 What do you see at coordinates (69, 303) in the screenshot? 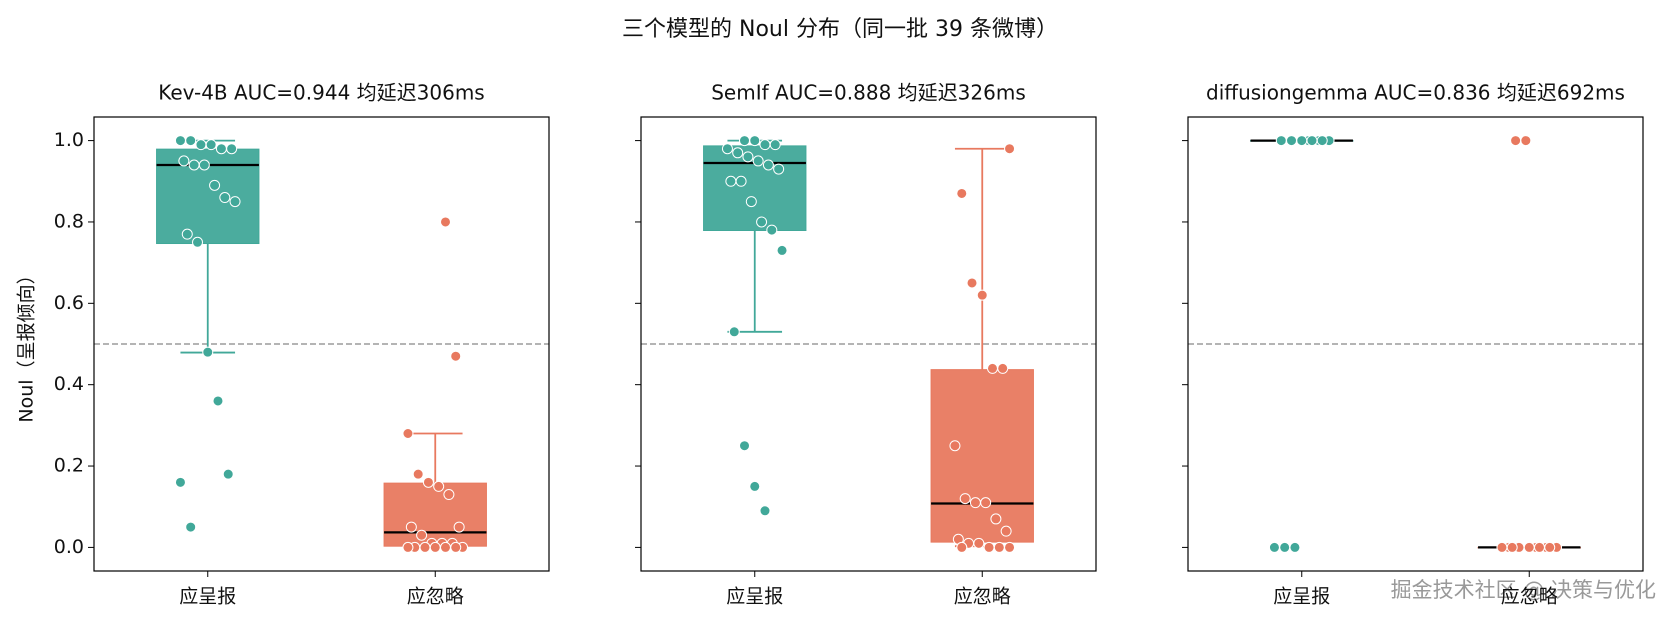
I see `y-tick-label: 0.6` at bounding box center [69, 303].